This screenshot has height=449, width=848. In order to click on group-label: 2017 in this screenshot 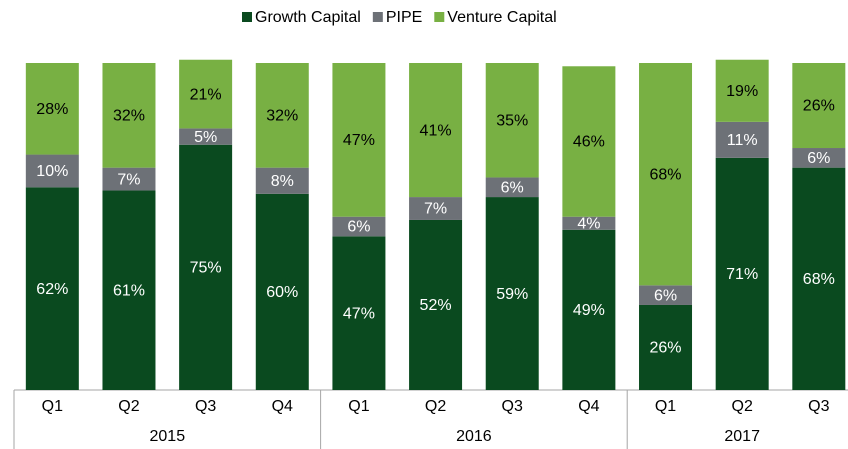, I will do `click(742, 436)`.